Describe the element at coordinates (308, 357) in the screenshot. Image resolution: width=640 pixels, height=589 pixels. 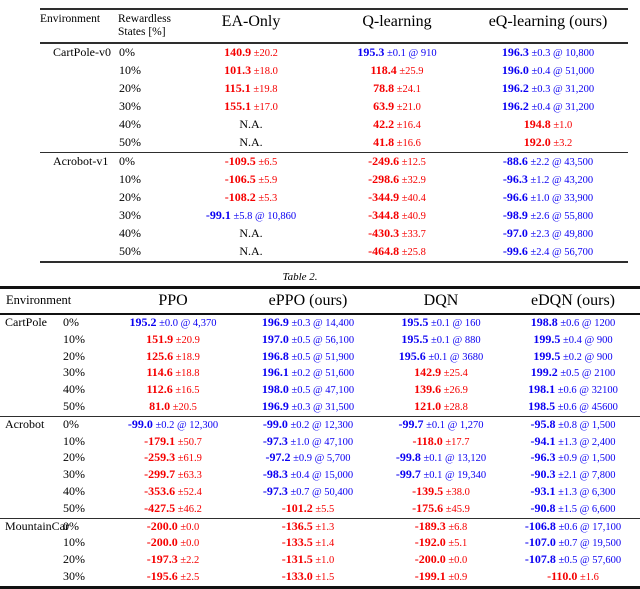
I see `result-cell: 196.8 ±0.5 @ 51,900` at that location.